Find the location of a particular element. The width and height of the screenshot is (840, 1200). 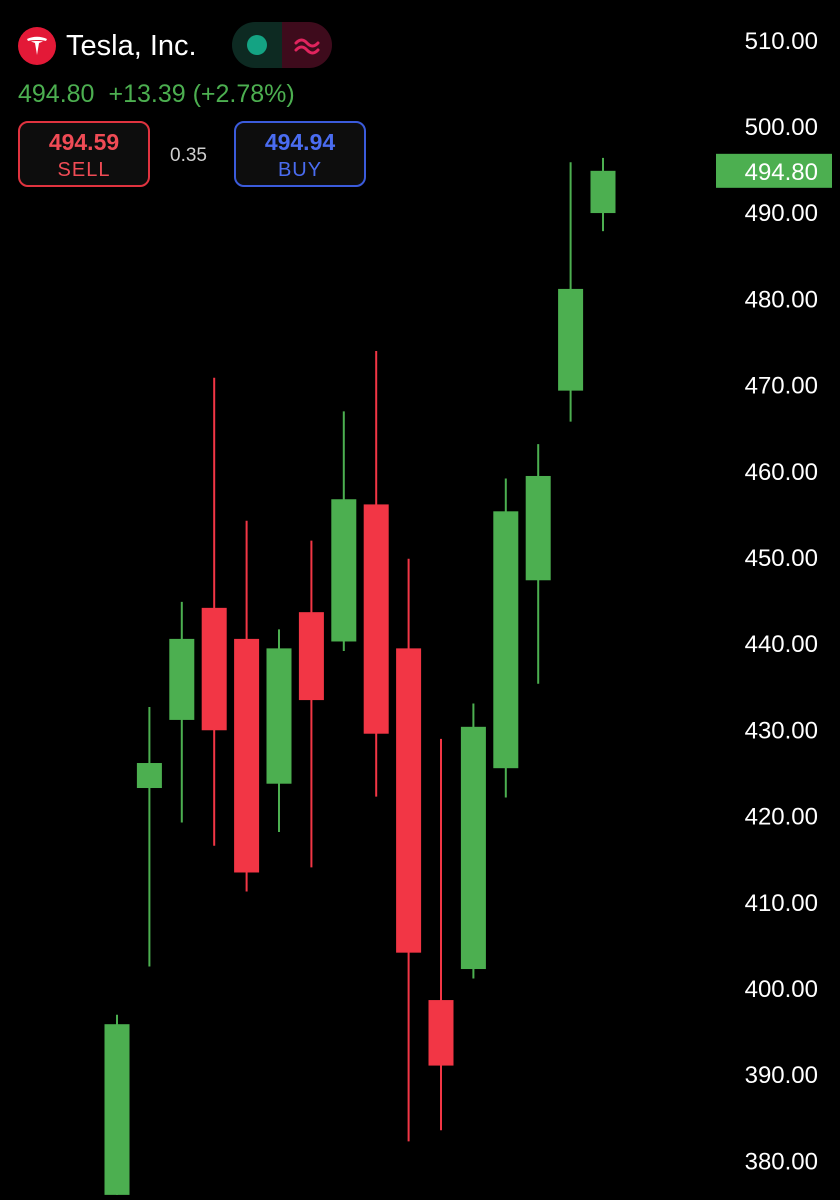

price-change: +13.39 (+2.78%) is located at coordinates (201, 94).